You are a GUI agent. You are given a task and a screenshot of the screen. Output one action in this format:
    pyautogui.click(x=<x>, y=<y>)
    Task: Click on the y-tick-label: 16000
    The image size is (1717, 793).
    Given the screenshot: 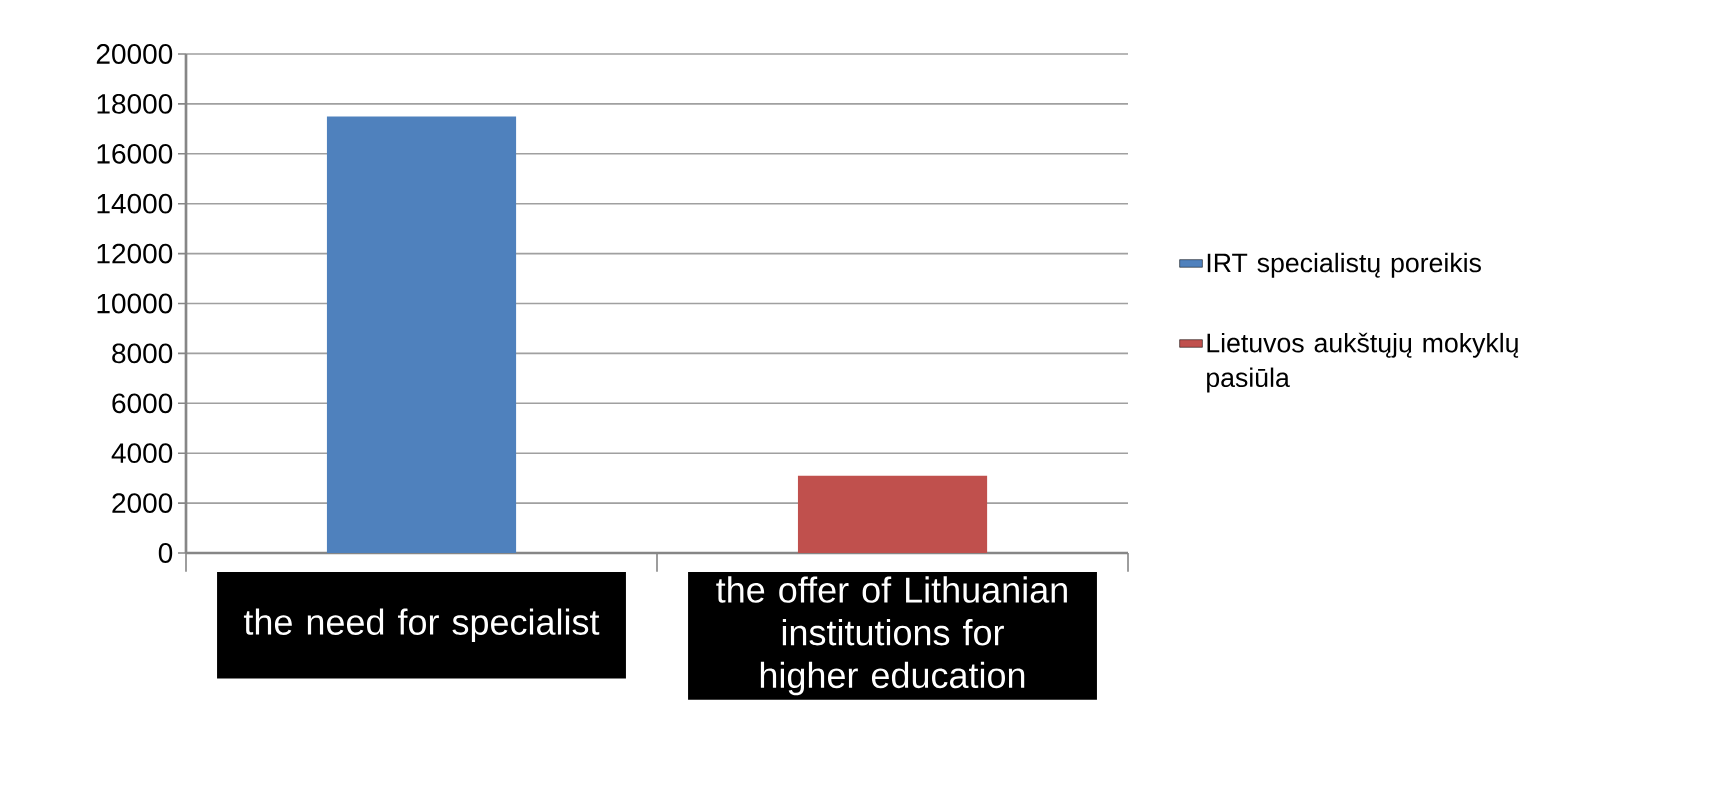 What is the action you would take?
    pyautogui.click(x=135, y=153)
    